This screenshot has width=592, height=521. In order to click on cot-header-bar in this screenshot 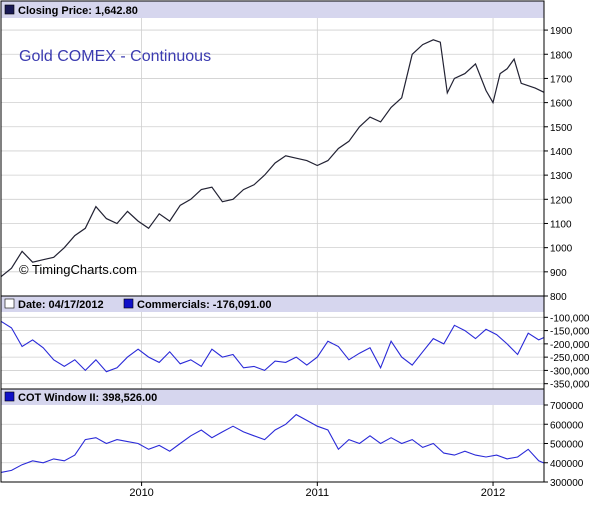, I will do `click(272, 397)`.